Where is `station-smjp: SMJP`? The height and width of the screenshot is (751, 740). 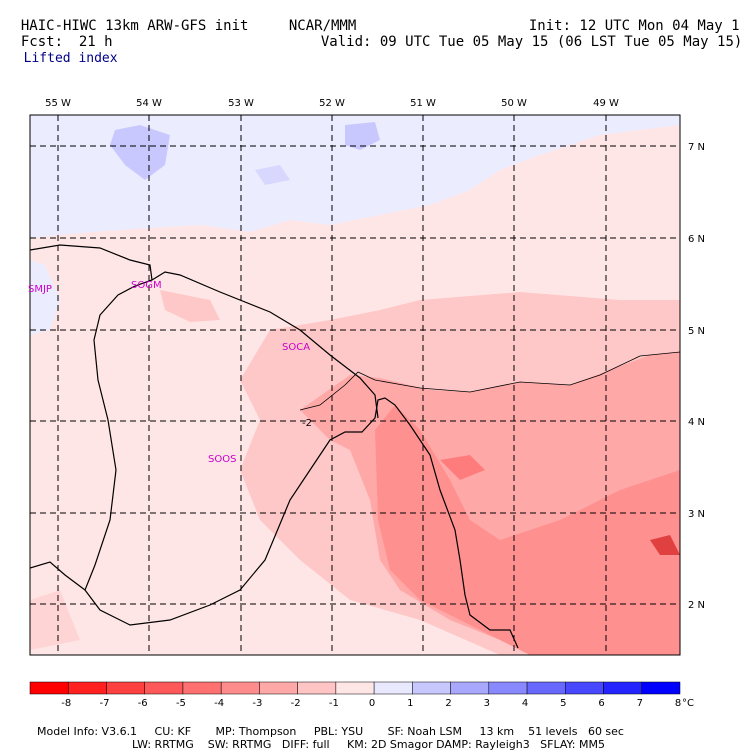
station-smjp: SMJP is located at coordinates (40, 289).